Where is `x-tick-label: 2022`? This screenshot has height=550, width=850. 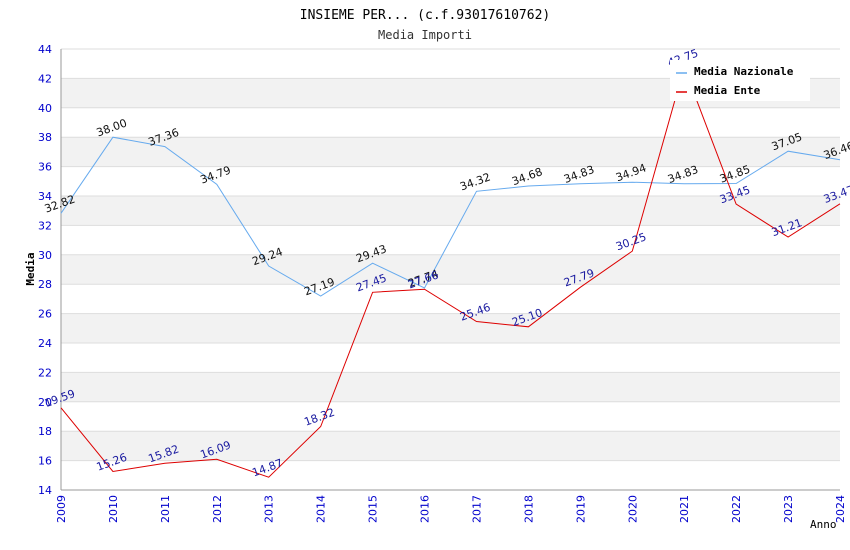 x-tick-label: 2022 is located at coordinates (736, 509).